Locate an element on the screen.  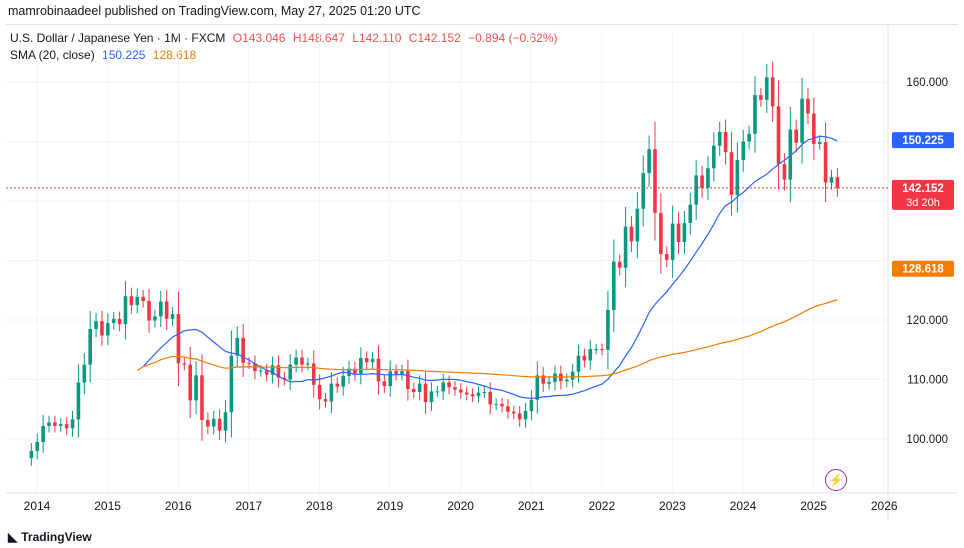
x-tick-label: 2026 is located at coordinates (884, 506).